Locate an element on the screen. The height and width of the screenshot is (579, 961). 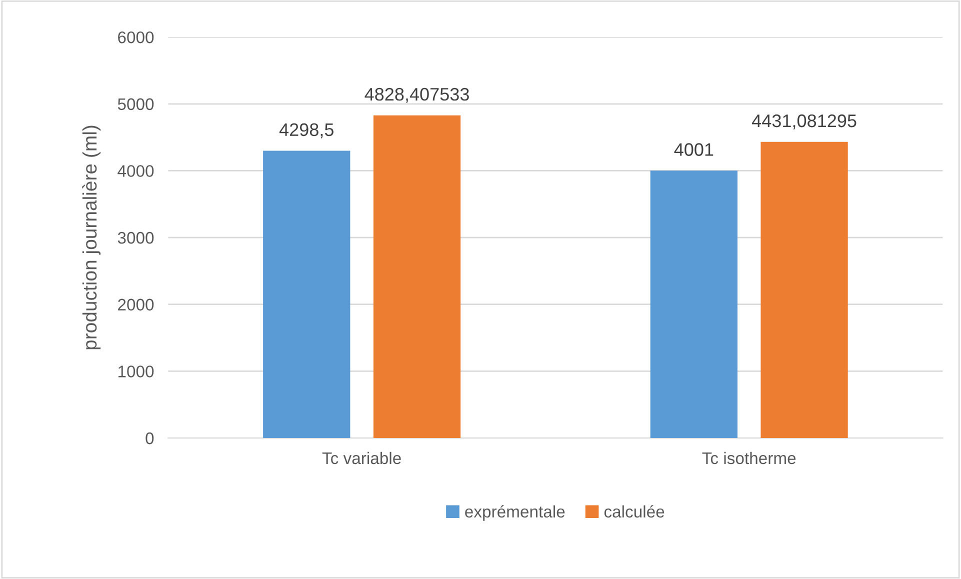
y-tick-label: 2000 is located at coordinates (136, 304).